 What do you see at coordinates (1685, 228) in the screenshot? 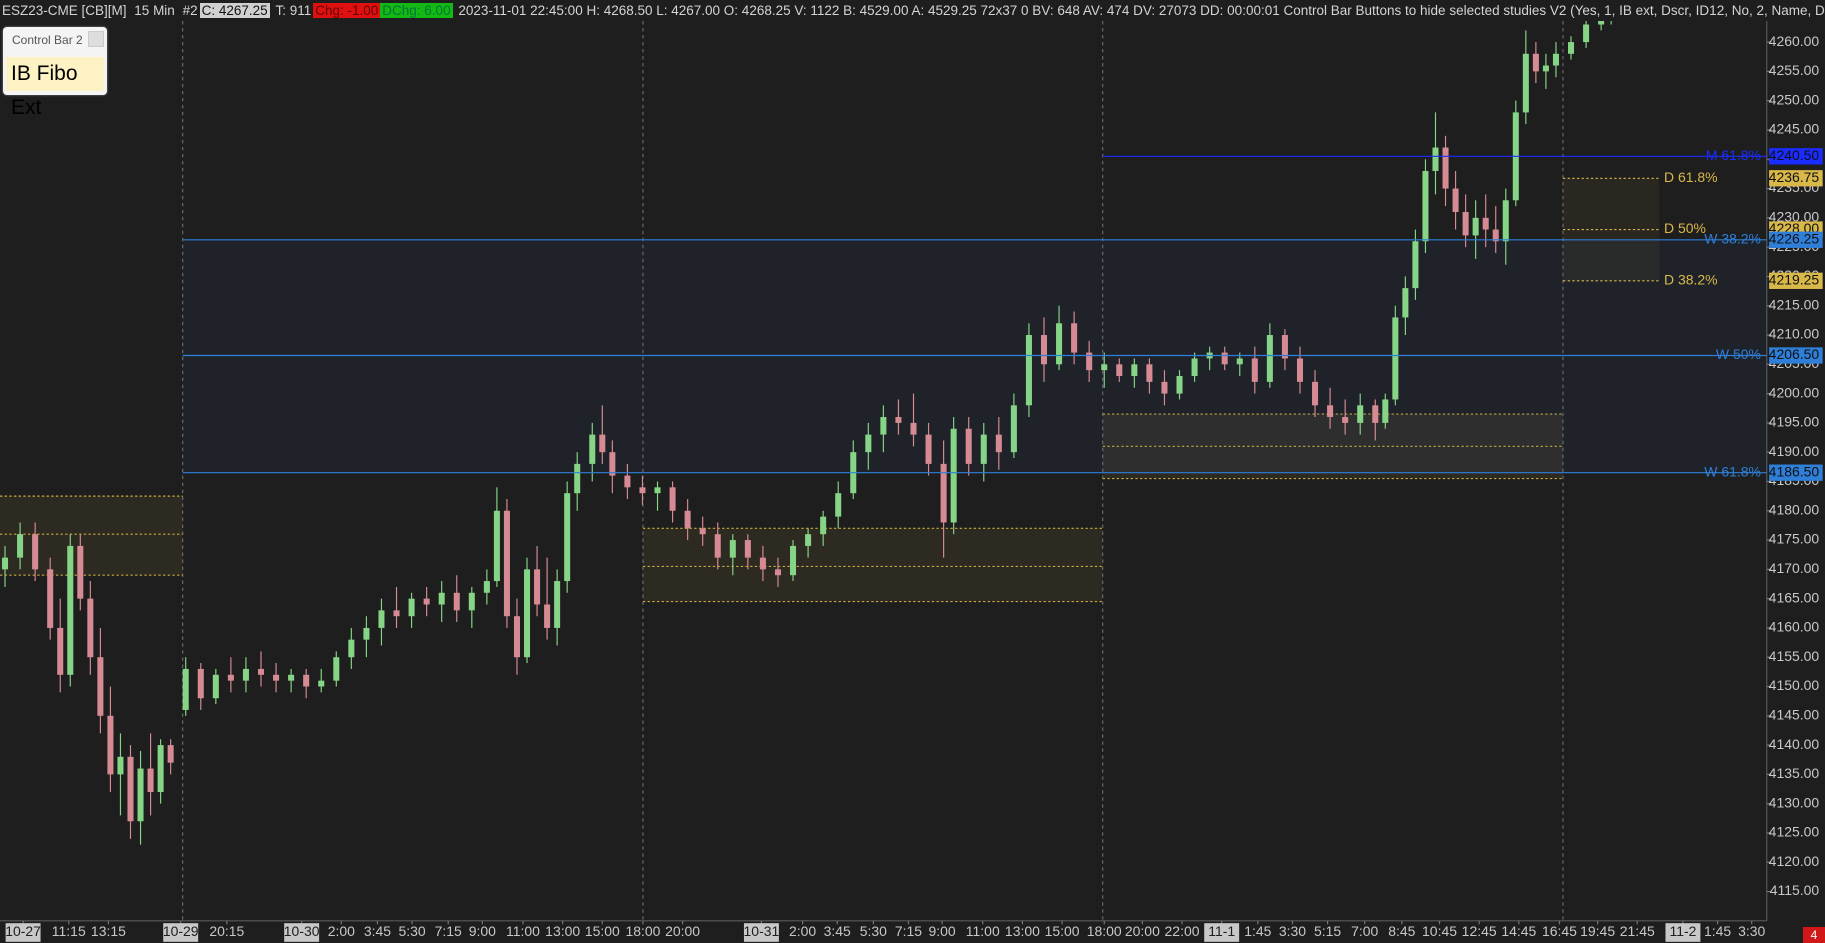
I see `level-label: D 50%` at bounding box center [1685, 228].